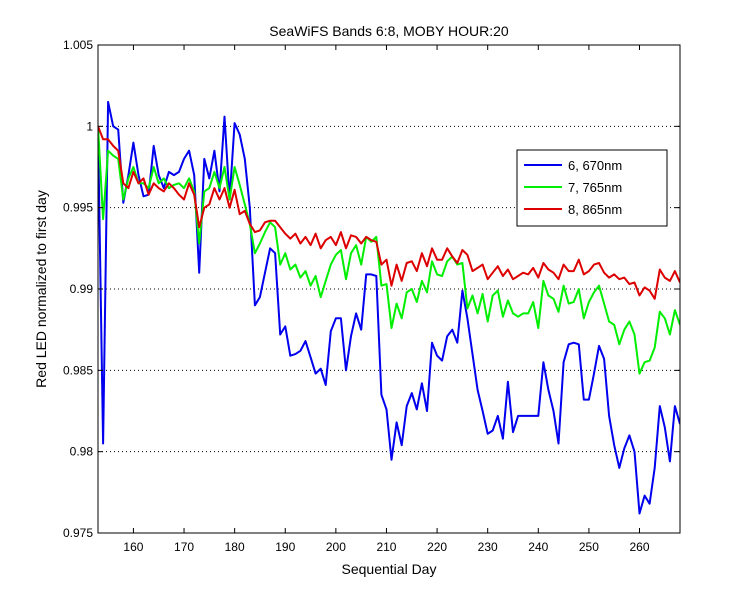  What do you see at coordinates (41, 289) in the screenshot?
I see `y-axis-label: Red LED normalized to first day` at bounding box center [41, 289].